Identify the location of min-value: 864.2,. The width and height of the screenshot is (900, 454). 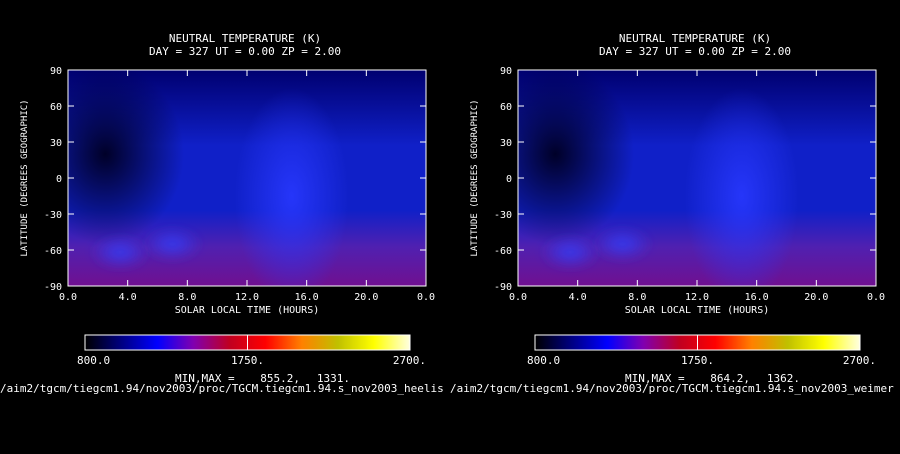
(730, 378).